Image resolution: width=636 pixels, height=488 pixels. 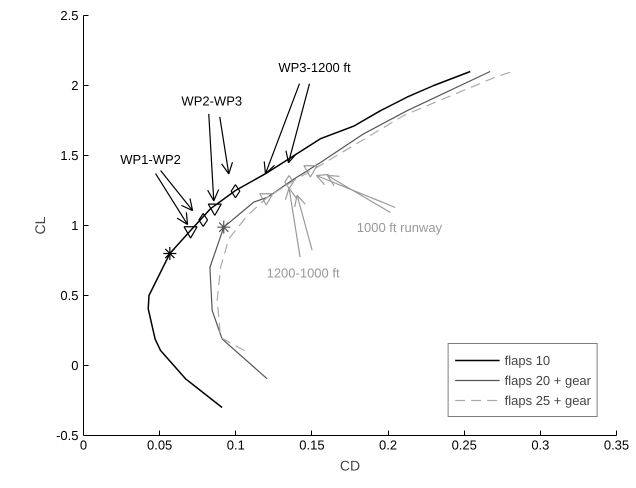 I want to click on annotation: WP1-WP2, so click(x=150, y=160).